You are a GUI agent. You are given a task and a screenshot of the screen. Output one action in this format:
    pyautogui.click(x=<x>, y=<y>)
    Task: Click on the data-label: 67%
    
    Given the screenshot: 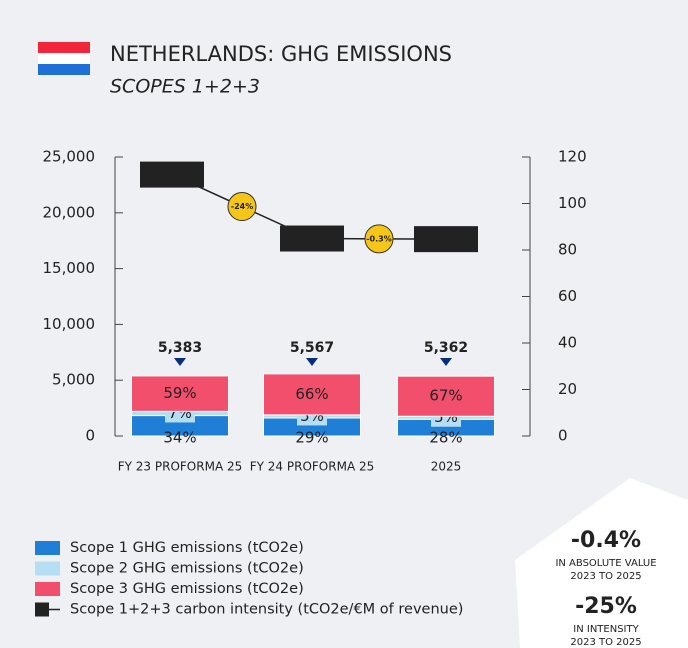 What is the action you would take?
    pyautogui.click(x=445, y=396)
    